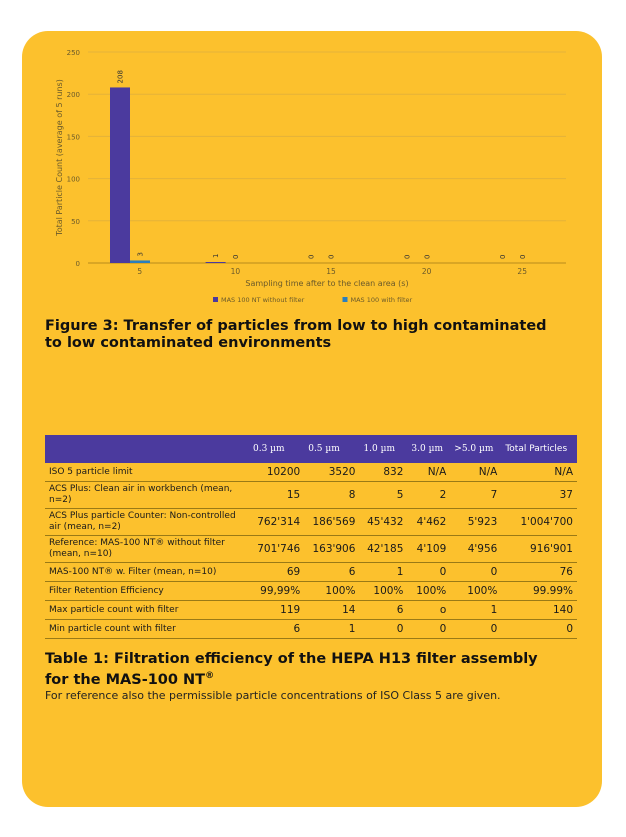 Image resolution: width=626 pixels, height=837 pixels. I want to click on table-cell: 8, so click(332, 495).